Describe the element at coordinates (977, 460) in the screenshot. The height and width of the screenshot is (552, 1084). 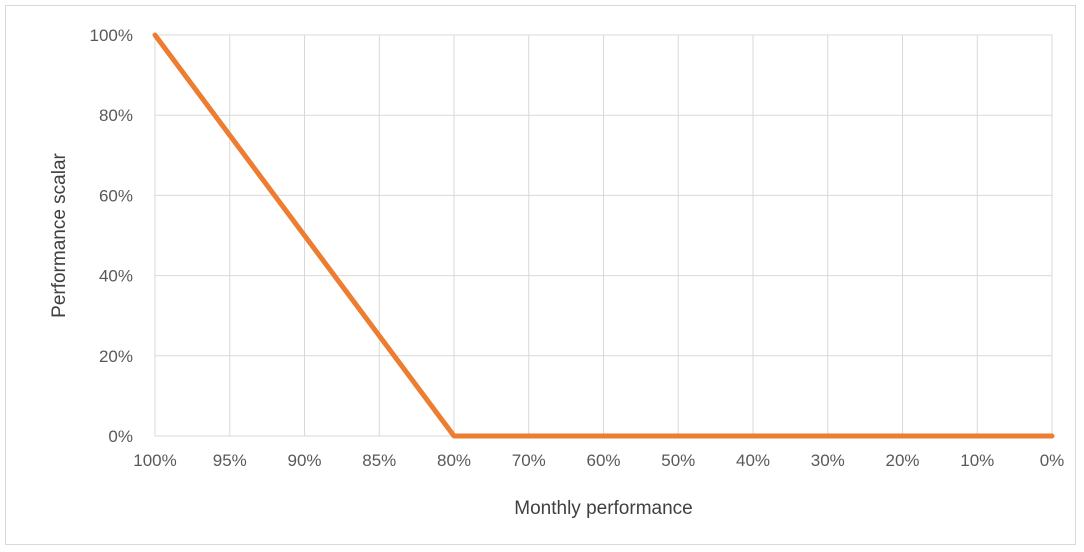
I see `x-tick-label: 10%` at that location.